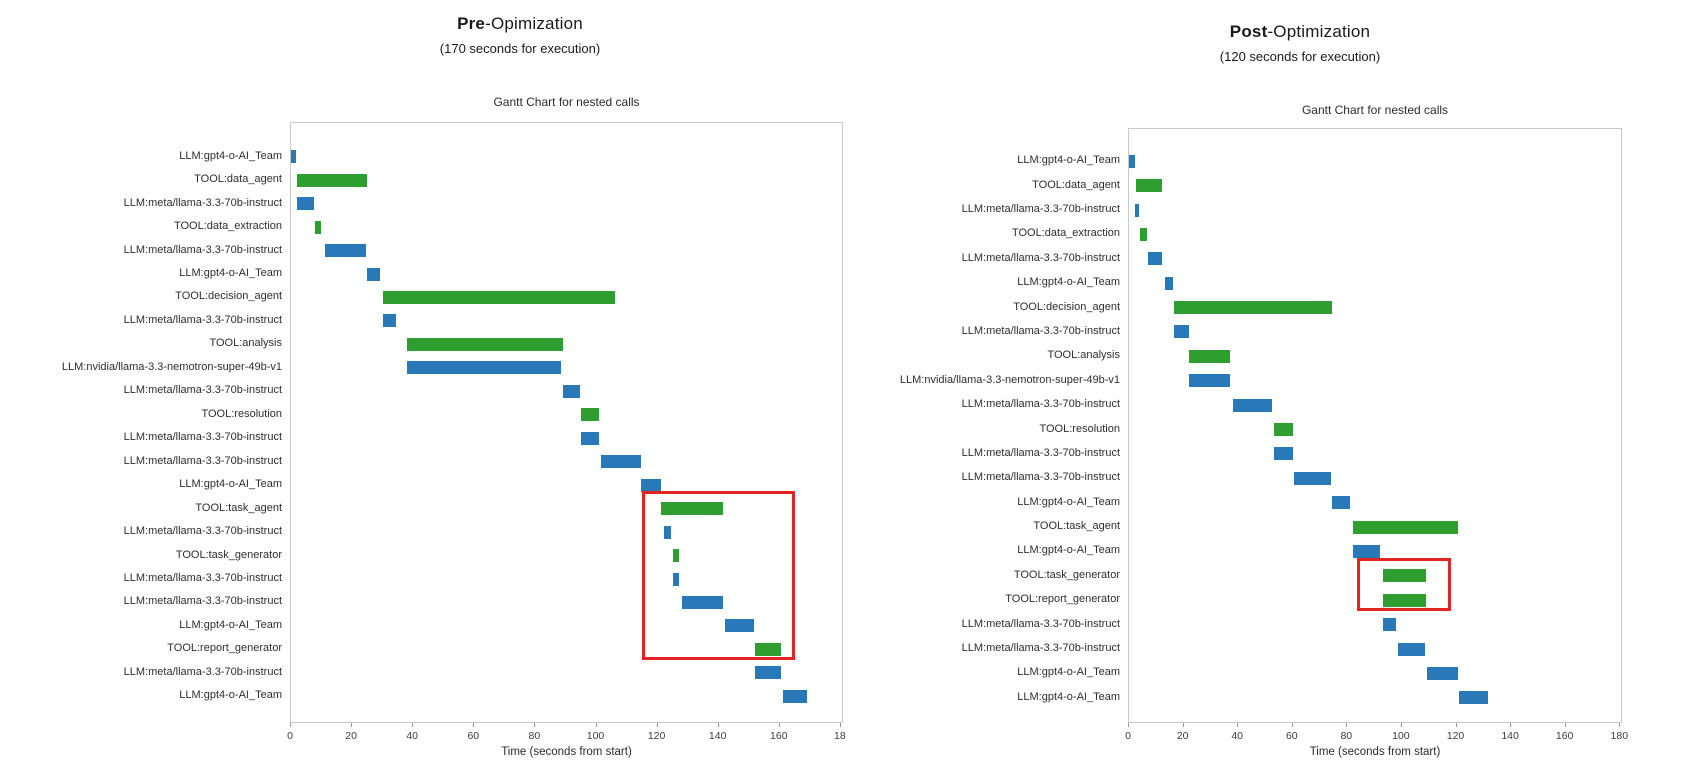  What do you see at coordinates (1248, 31) in the screenshot?
I see `panel-title-bold: Post` at bounding box center [1248, 31].